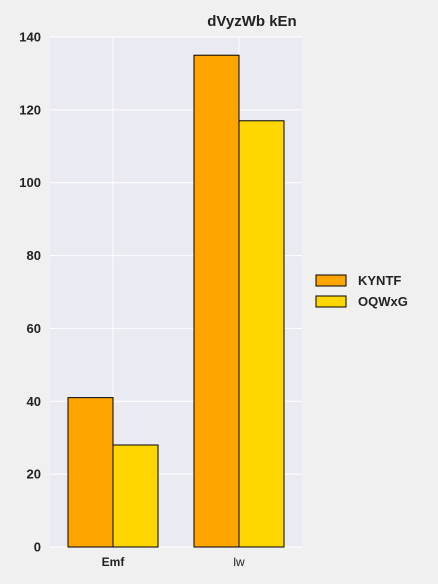  I want to click on chart-title: dVyzWb kEn, so click(251, 21).